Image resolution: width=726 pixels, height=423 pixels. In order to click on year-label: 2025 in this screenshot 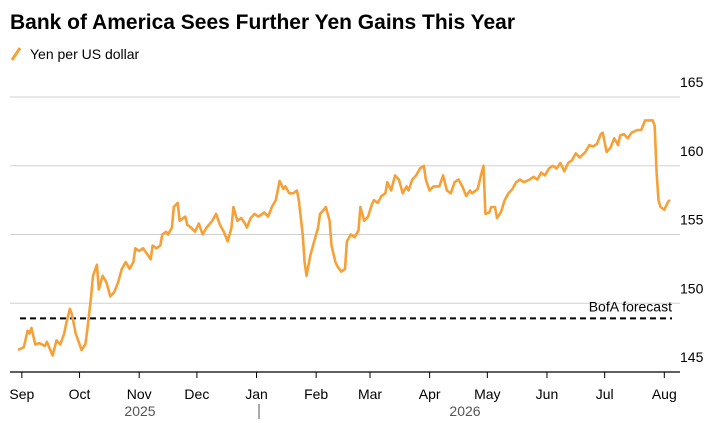, I will do `click(139, 411)`.